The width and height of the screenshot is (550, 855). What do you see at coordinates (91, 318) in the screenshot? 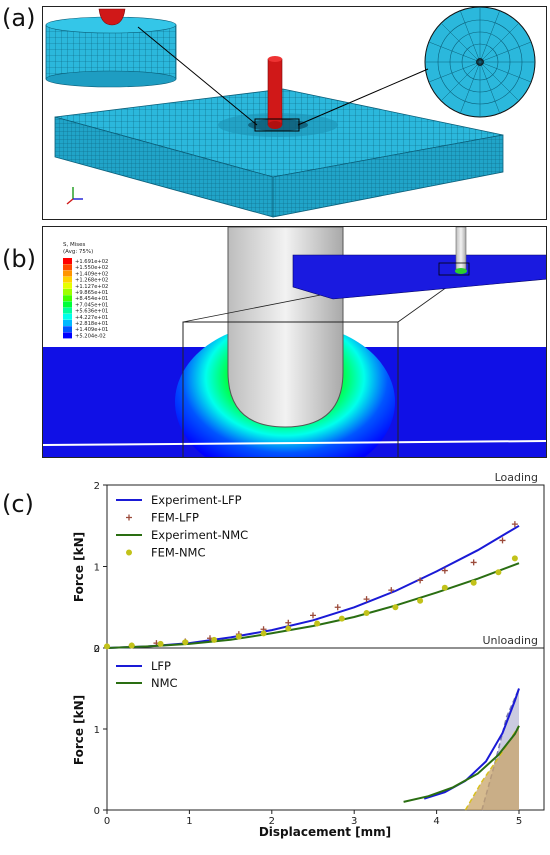
I see `legend-value: +4.227e+01` at bounding box center [91, 318].